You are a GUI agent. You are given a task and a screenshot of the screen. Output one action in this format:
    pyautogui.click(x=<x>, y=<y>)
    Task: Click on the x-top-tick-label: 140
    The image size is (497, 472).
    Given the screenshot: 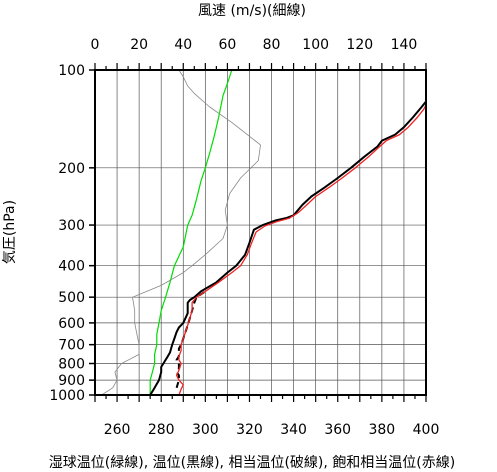 What is the action you would take?
    pyautogui.click(x=404, y=45)
    